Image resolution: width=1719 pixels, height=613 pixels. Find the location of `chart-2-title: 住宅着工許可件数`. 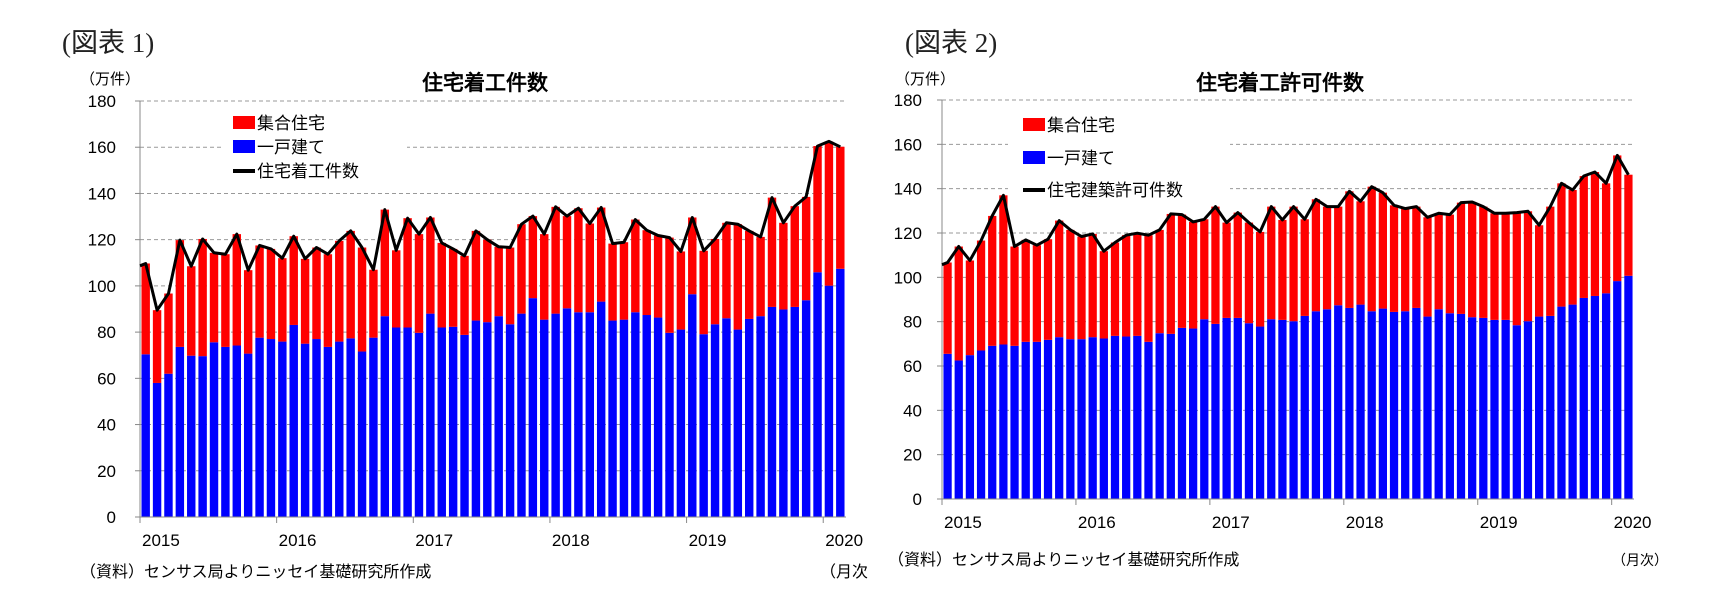

chart-2-title: 住宅着工許可件数 is located at coordinates (1280, 83).